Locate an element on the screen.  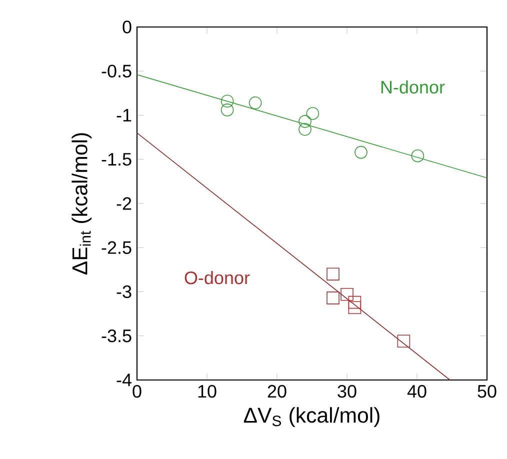
y-tick-label: -2.5 is located at coordinates (117, 247).